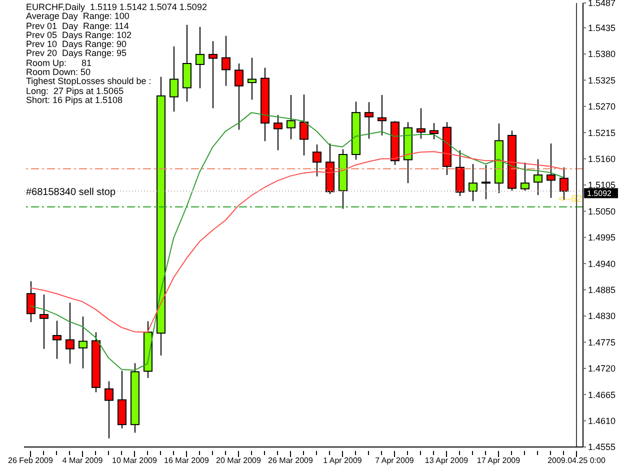 The image size is (625, 469). I want to click on y-tick-label: 1.4995, so click(602, 237).